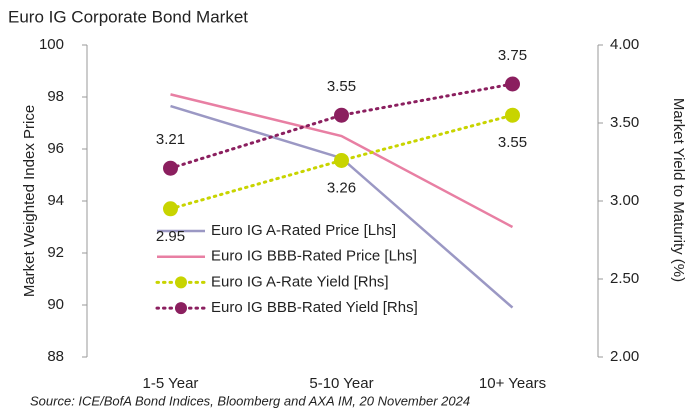 This screenshot has width=696, height=412. I want to click on y-axis-label: Market Weighted Index Price, so click(29, 201).